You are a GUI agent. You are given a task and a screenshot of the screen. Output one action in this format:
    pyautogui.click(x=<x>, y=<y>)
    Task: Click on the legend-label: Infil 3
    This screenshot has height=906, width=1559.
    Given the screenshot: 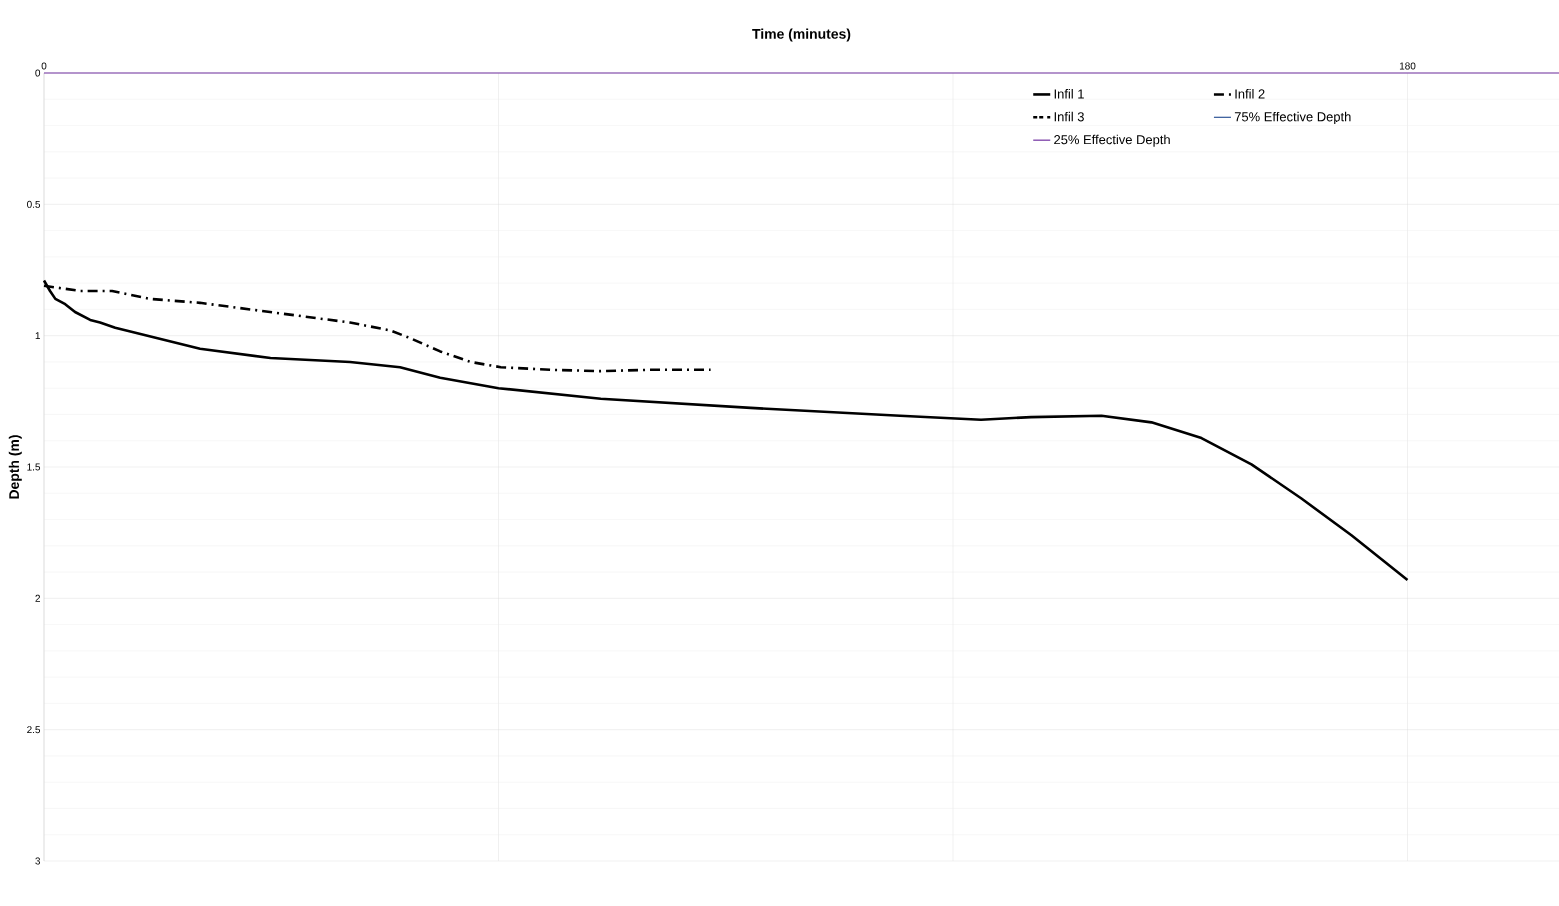 What is the action you would take?
    pyautogui.click(x=1069, y=116)
    